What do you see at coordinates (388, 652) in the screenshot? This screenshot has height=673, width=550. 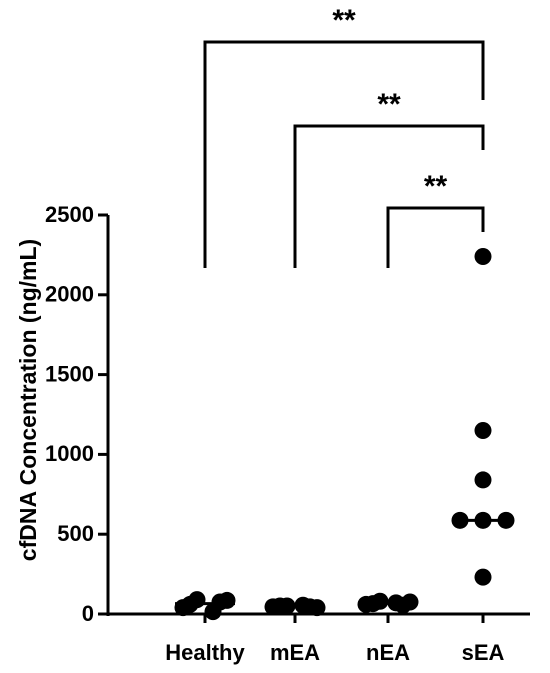 I see `x-tick-label: nEA` at bounding box center [388, 652].